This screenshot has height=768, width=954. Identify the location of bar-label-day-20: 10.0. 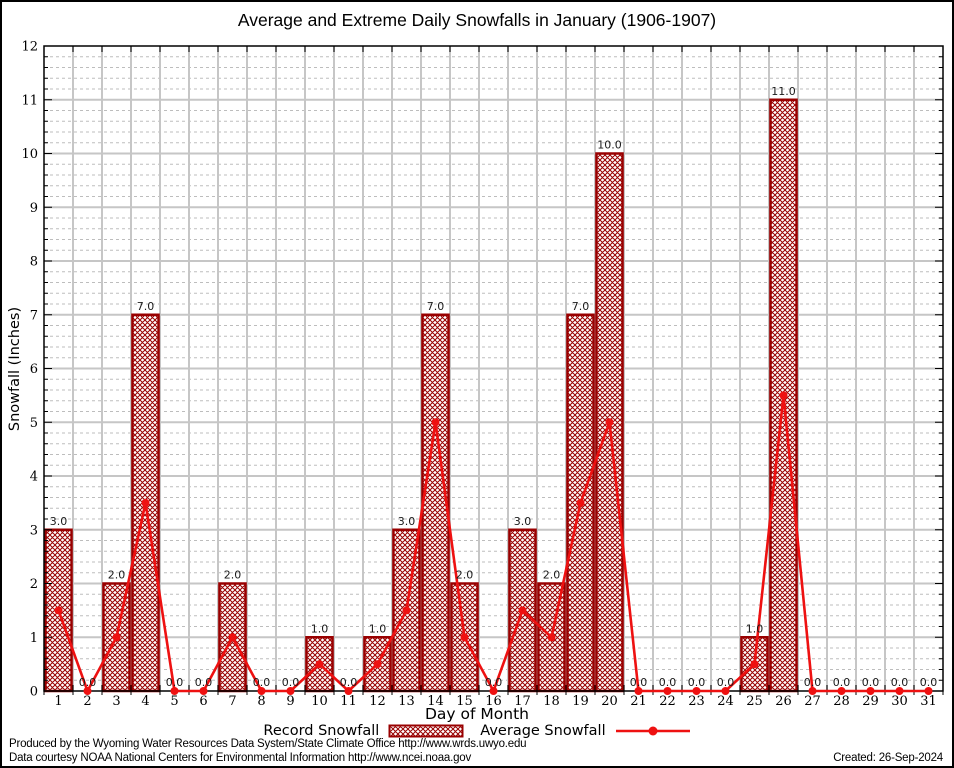
(609, 145).